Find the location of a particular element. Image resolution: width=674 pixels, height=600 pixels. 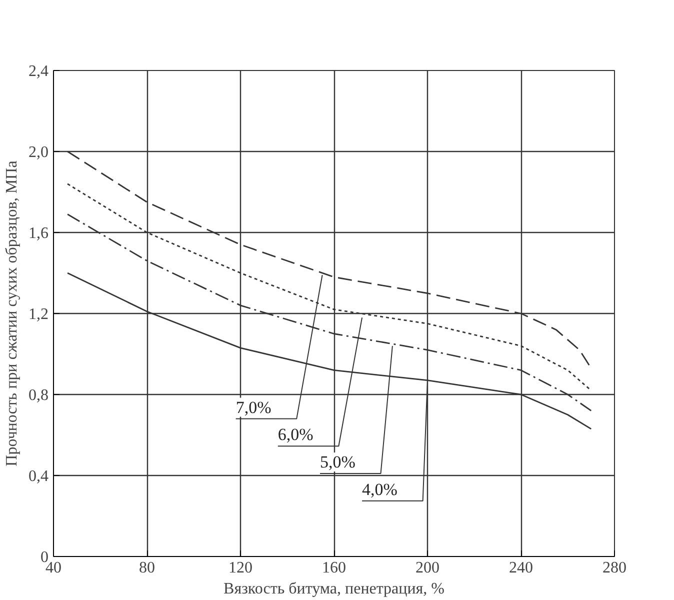

annotation: 6,0% is located at coordinates (296, 434).